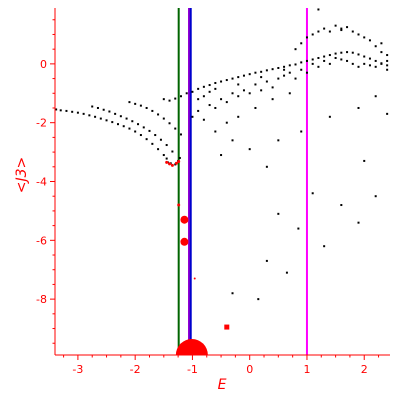 The image size is (400, 400). I want to click on x-tick-label: 1, so click(306, 369).